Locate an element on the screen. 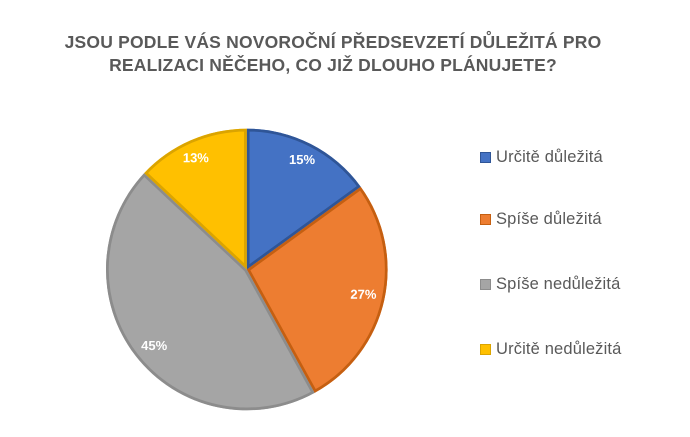 This screenshot has height=437, width=690. svg-text: 27% is located at coordinates (363, 294).